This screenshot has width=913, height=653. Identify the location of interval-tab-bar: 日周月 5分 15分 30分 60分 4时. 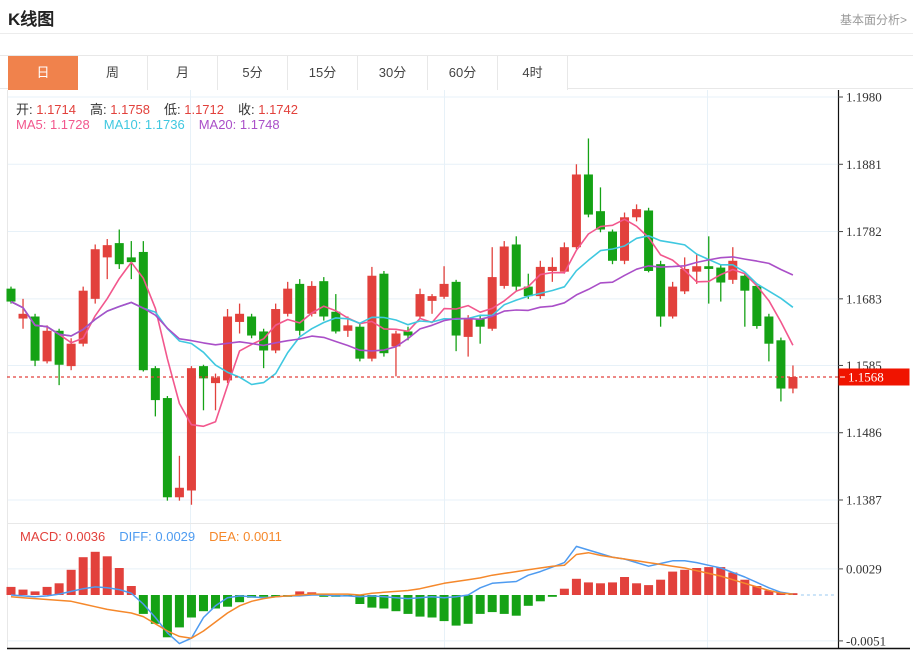
(456, 72).